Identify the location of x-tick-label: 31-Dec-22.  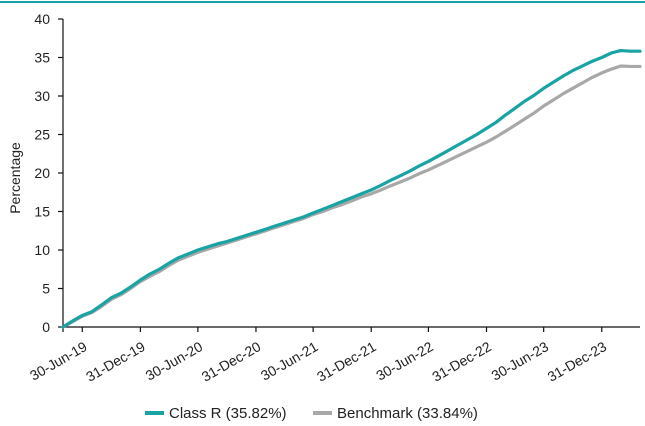
(461, 361).